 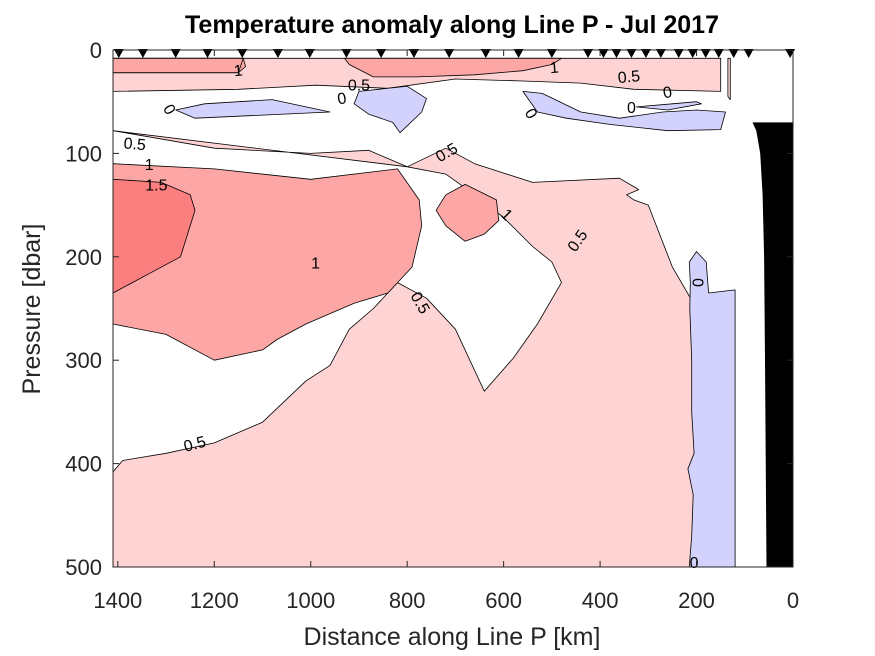 What do you see at coordinates (696, 600) in the screenshot?
I see `x-tick-label: 200` at bounding box center [696, 600].